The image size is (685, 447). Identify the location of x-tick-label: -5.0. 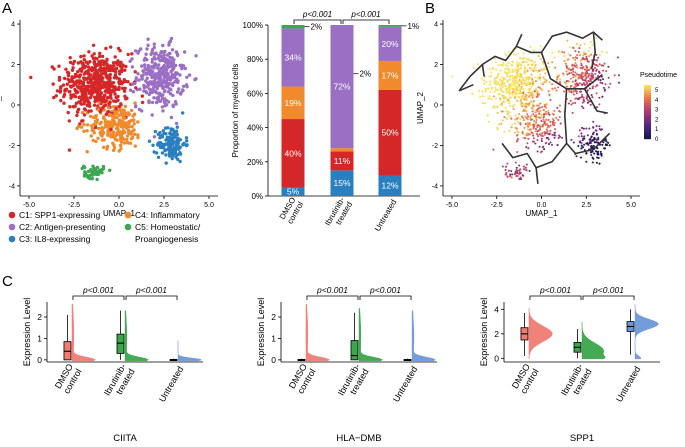
(452, 205).